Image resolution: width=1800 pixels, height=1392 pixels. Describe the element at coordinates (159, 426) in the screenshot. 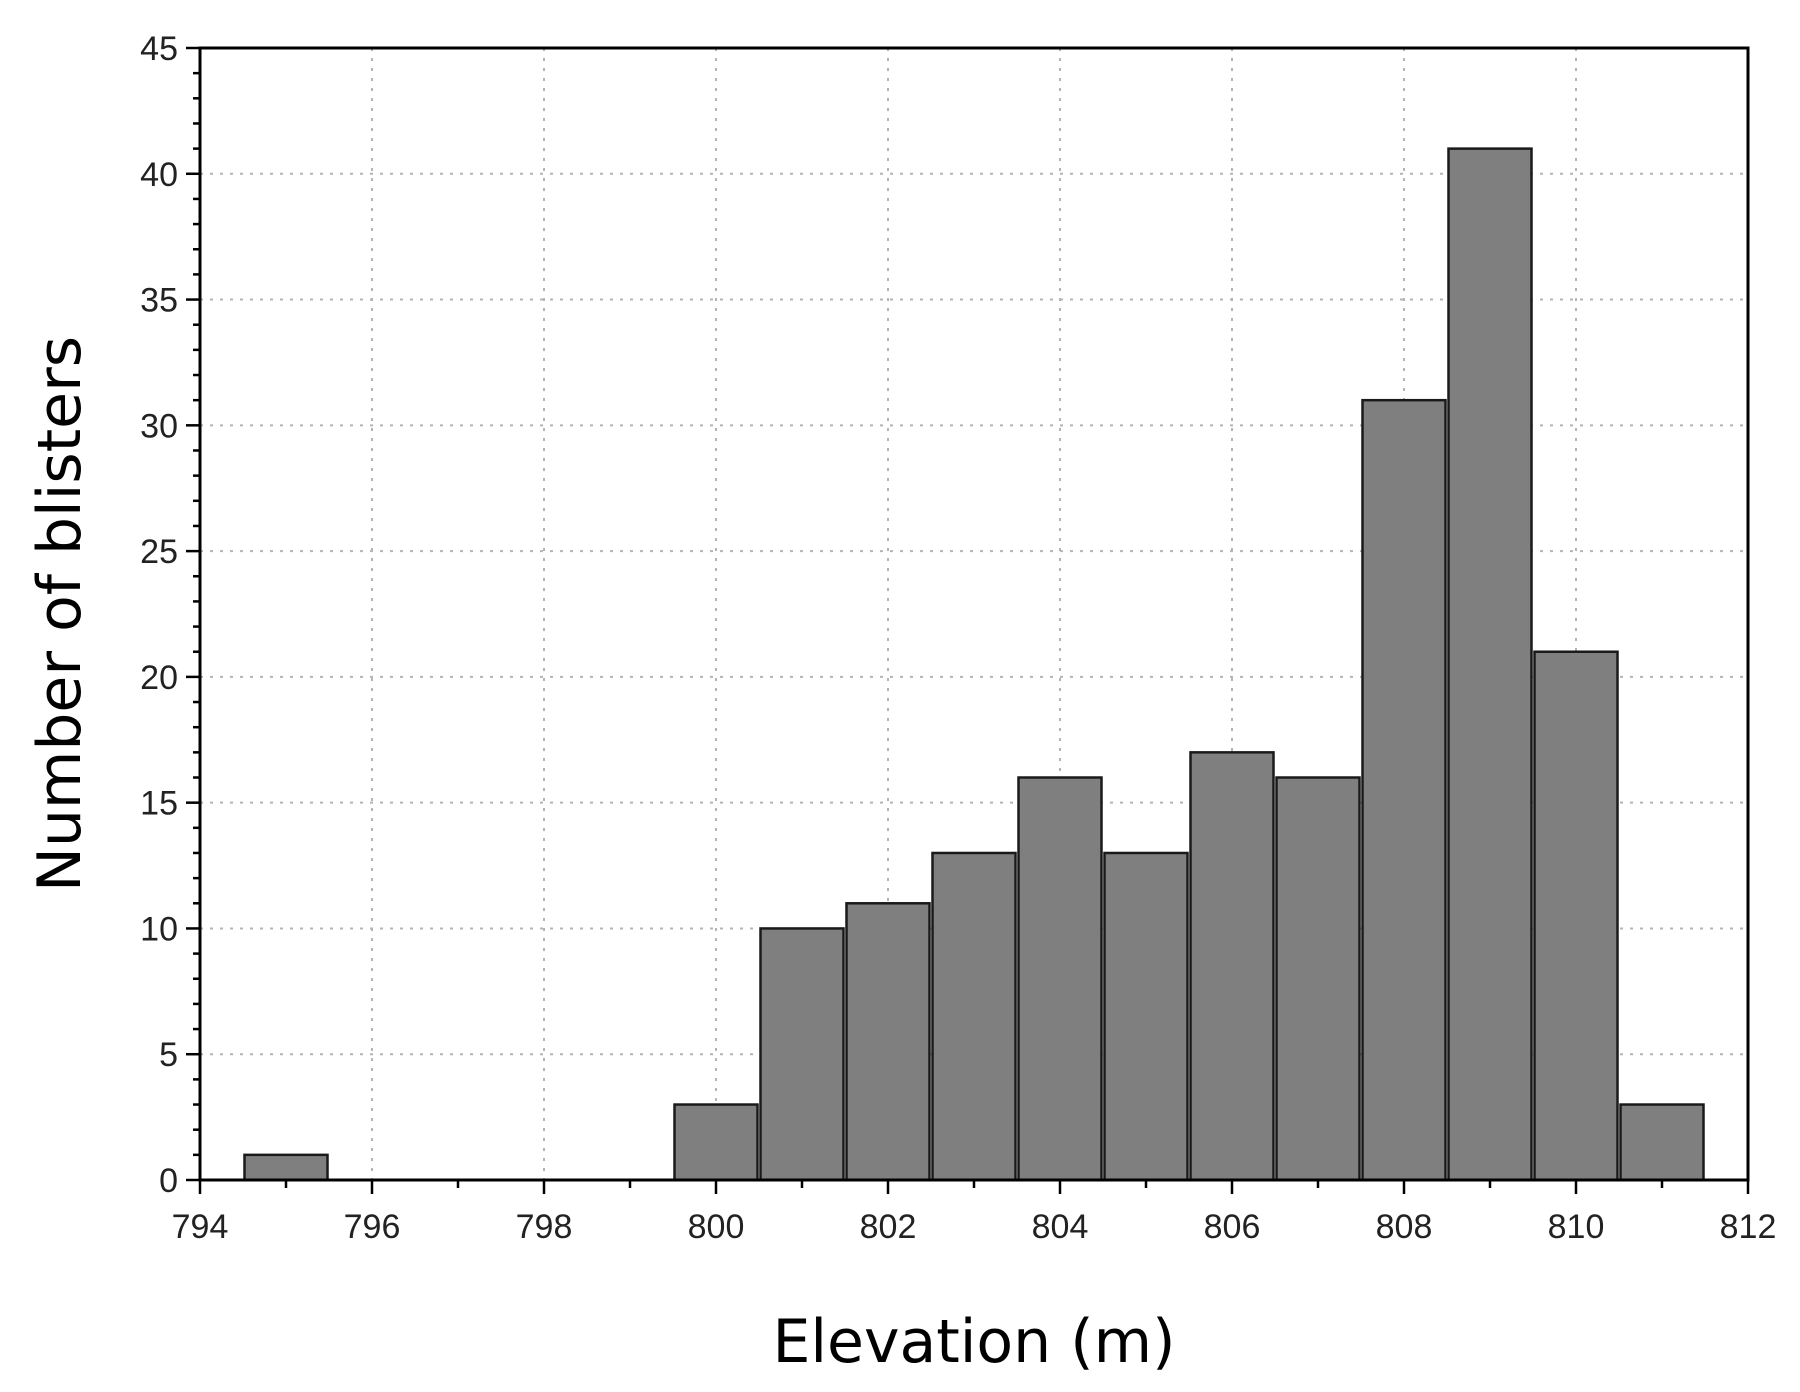

I see `y-tick-label: 30` at that location.